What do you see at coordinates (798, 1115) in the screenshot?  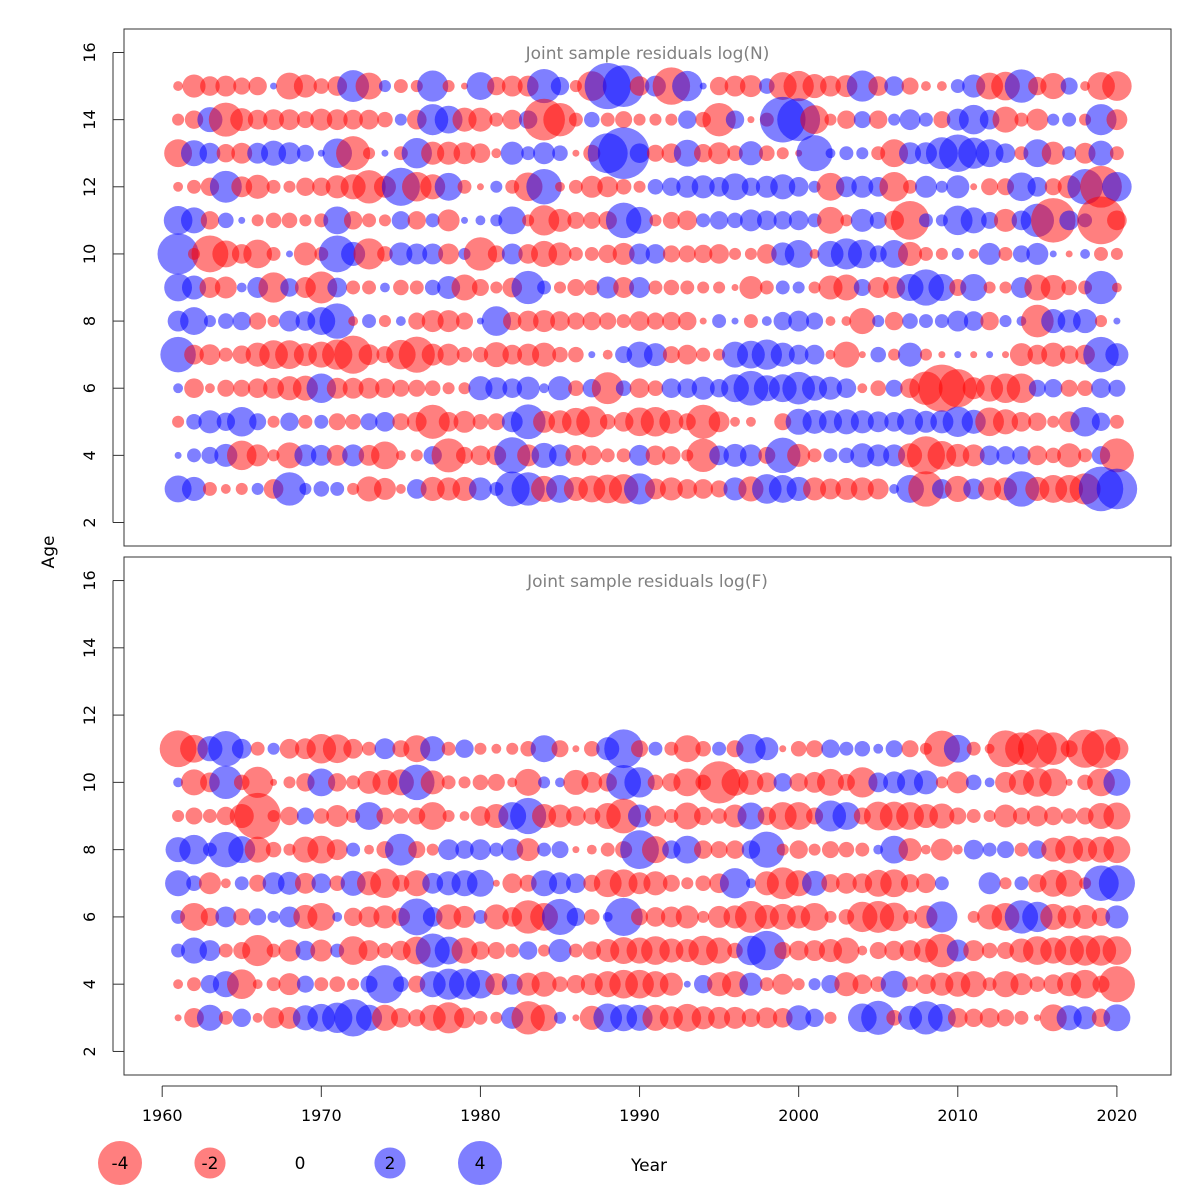 I see `x-tick-label: 2000` at bounding box center [798, 1115].